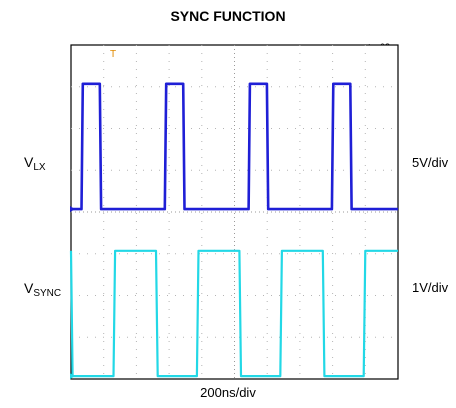  What do you see at coordinates (228, 392) in the screenshot?
I see `time-scale-label: 200ns/div` at bounding box center [228, 392].